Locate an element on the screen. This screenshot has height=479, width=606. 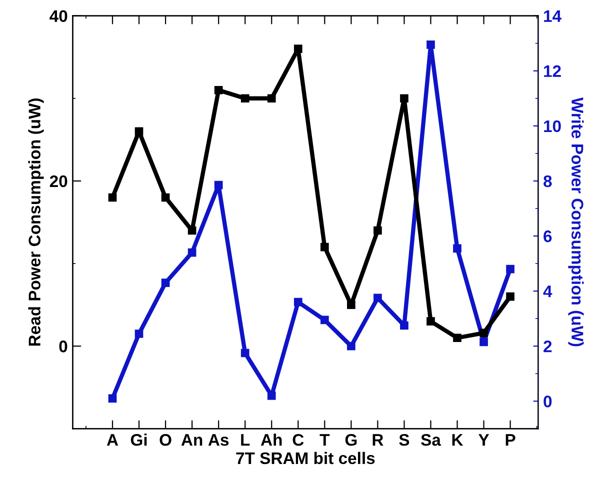
y2-axis-title: Write Power Consumption (uW) is located at coordinates (576, 221).